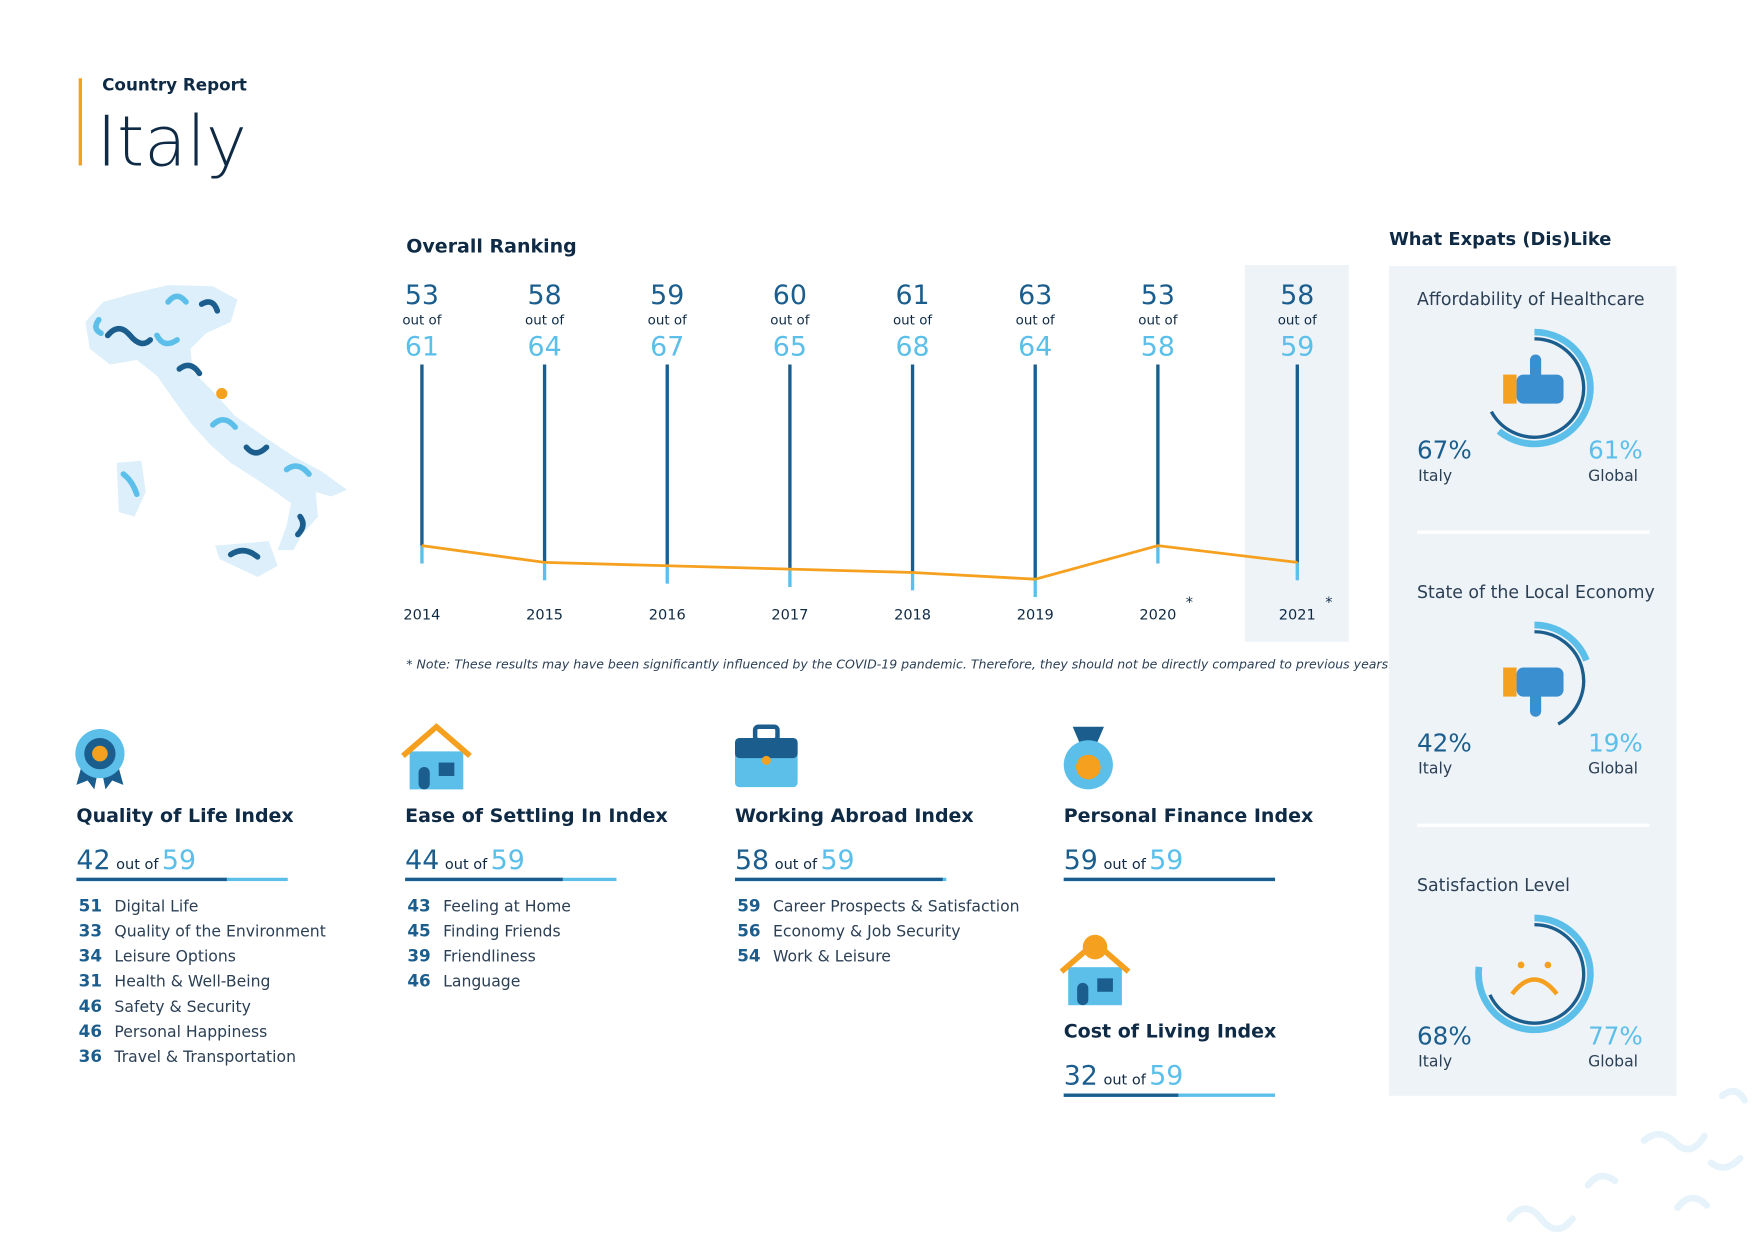 This screenshot has height=1240, width=1754. What do you see at coordinates (192, 981) in the screenshot?
I see `item-label: Health & Well-Being` at bounding box center [192, 981].